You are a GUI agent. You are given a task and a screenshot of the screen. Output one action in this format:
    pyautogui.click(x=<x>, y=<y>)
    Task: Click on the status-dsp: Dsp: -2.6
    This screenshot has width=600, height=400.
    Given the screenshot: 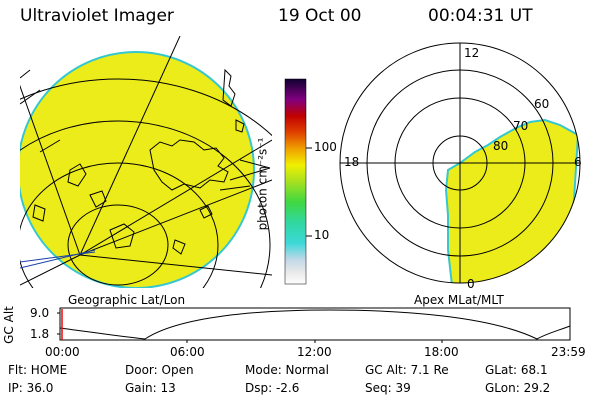 What is the action you would take?
    pyautogui.click(x=272, y=388)
    